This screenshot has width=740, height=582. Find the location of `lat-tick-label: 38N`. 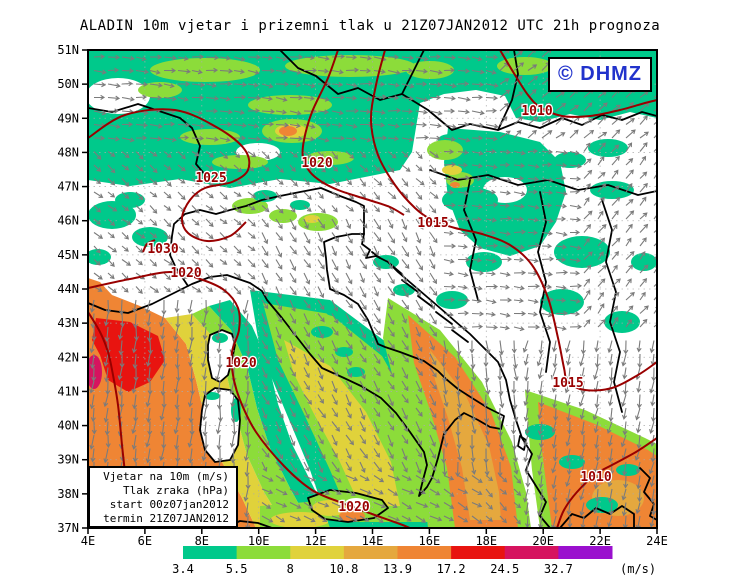

lat-tick-label: 38N is located at coordinates (68, 494).